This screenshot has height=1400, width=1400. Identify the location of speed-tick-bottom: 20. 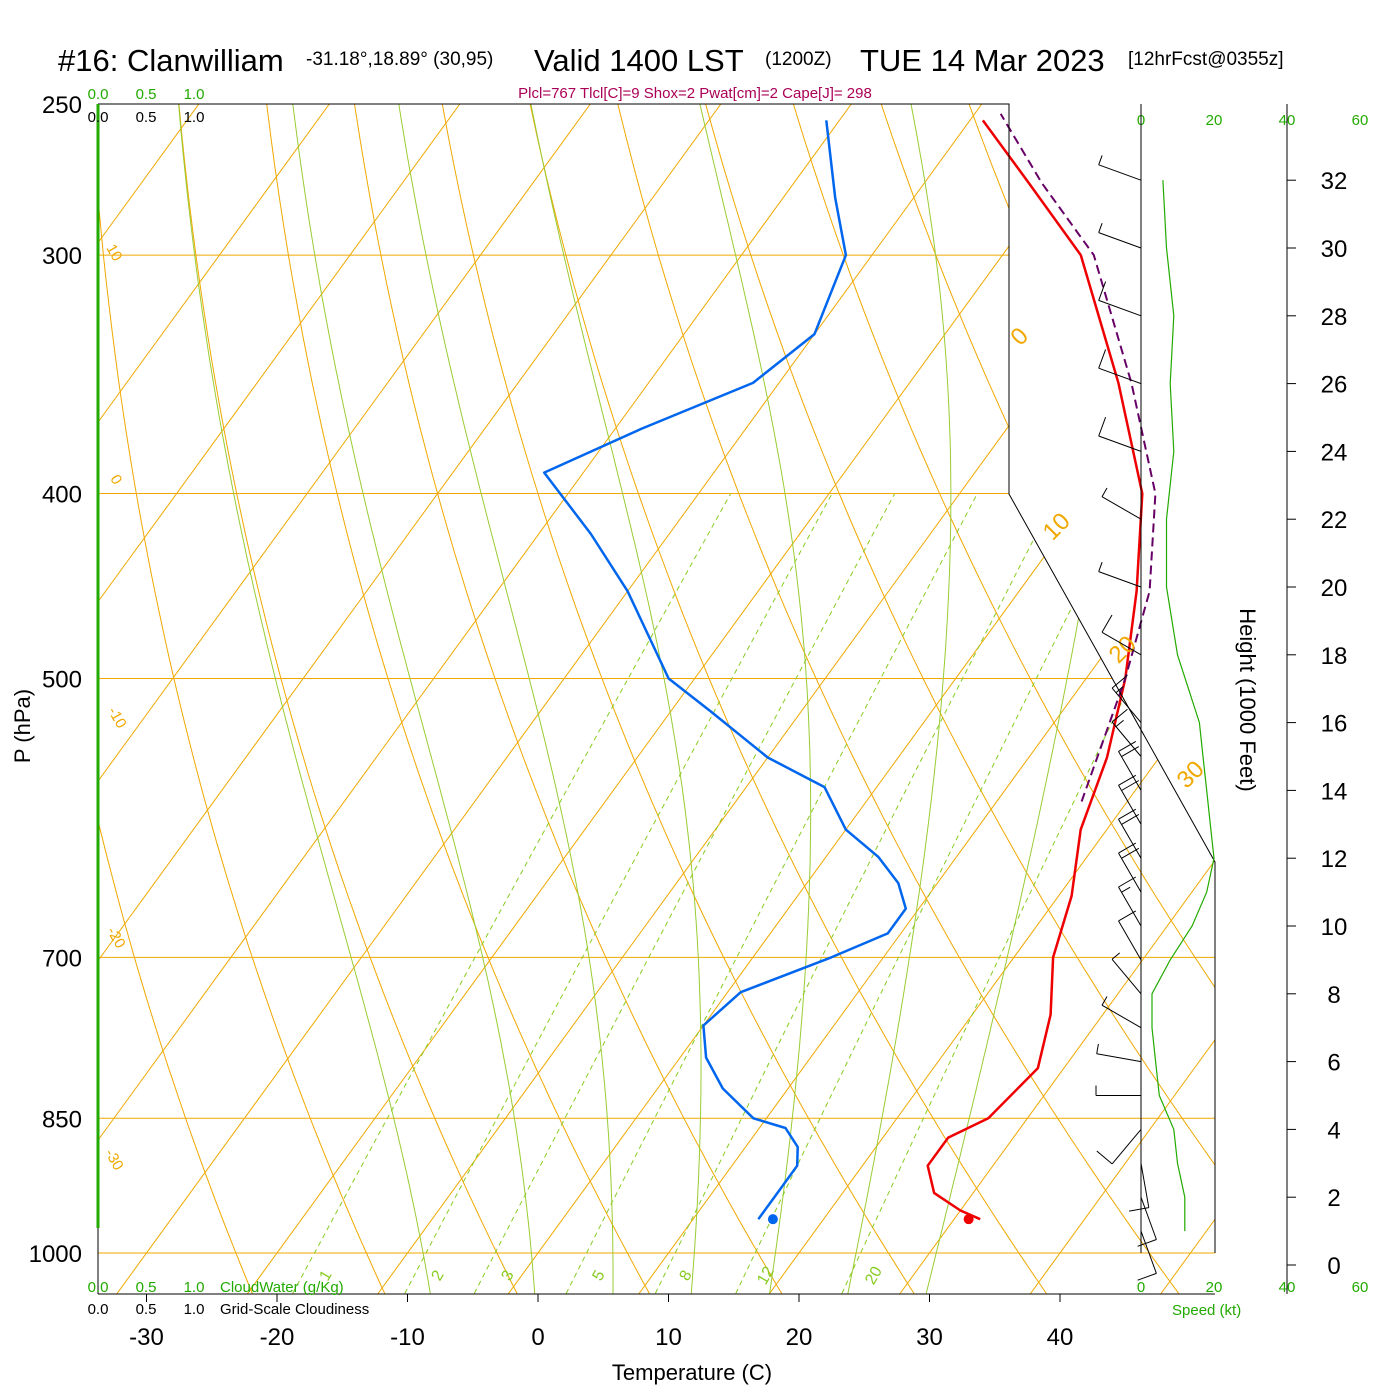
(1214, 1287).